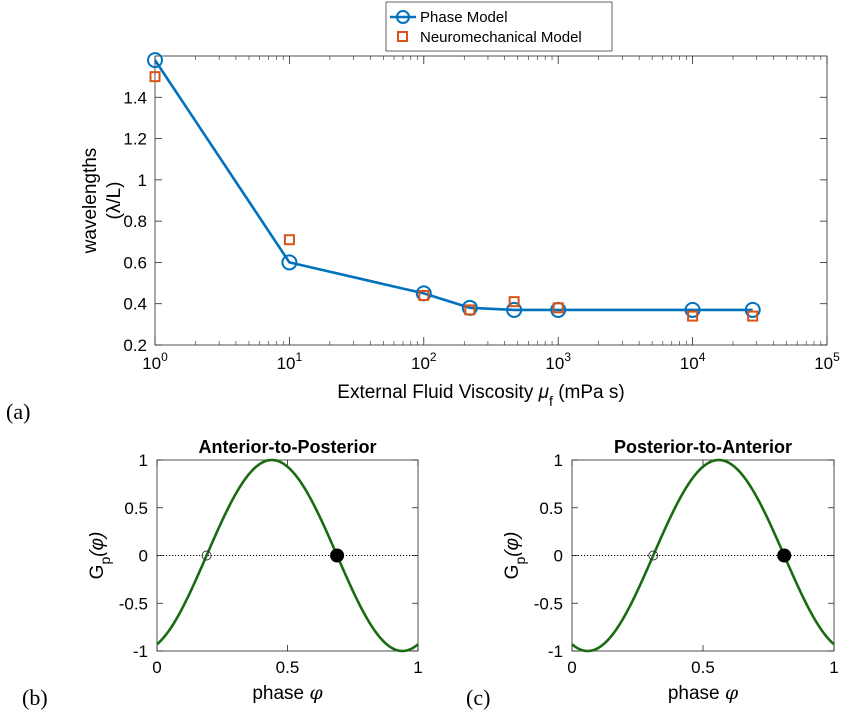  What do you see at coordinates (433, 357) in the screenshot?
I see `x-tick-label-exponent: 2` at bounding box center [433, 357].